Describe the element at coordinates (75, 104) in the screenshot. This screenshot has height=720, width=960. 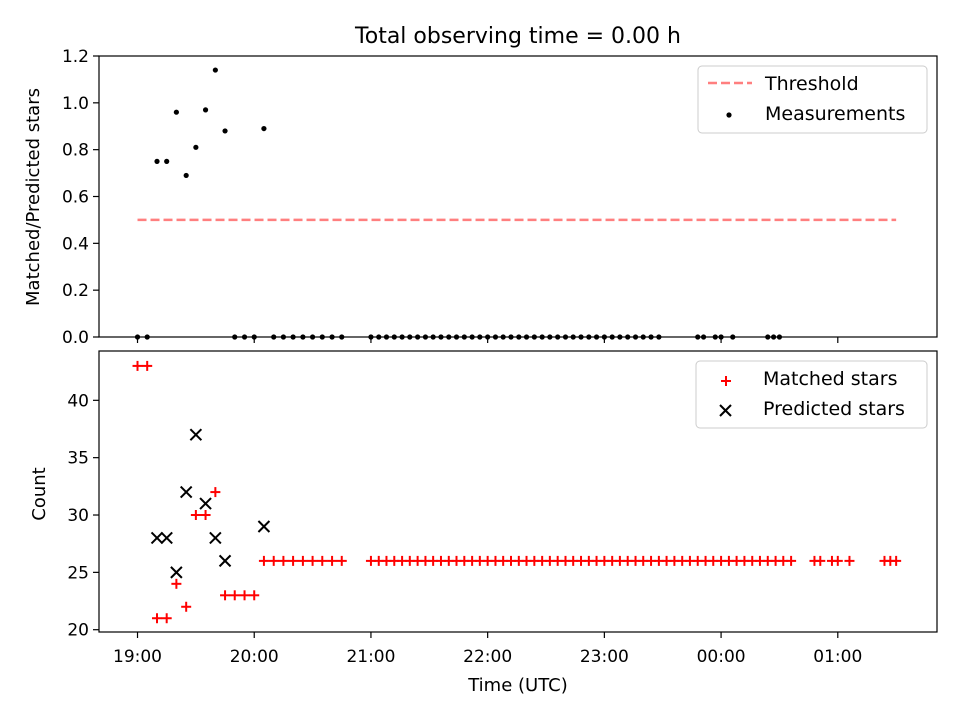
I see `ratio-y-tick-label: 1.0` at that location.